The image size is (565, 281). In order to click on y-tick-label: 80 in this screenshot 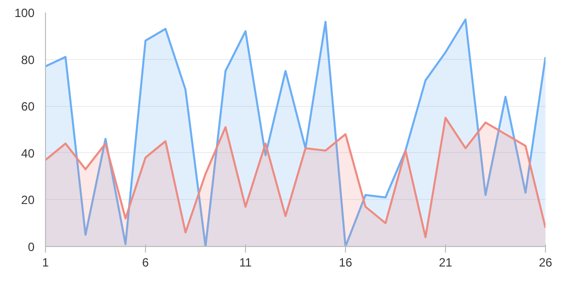, I will do `click(28, 59)`.